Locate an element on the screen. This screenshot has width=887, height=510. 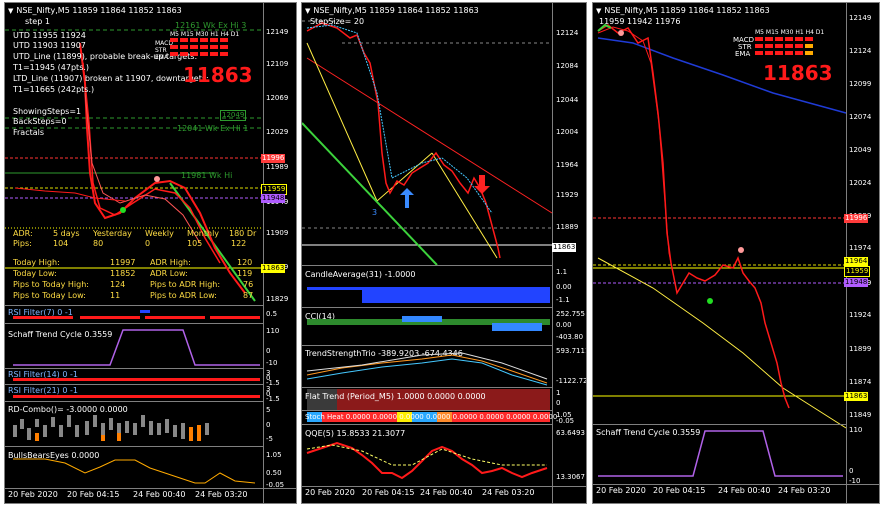
rsi7-bars is located at coordinates (136, 314).